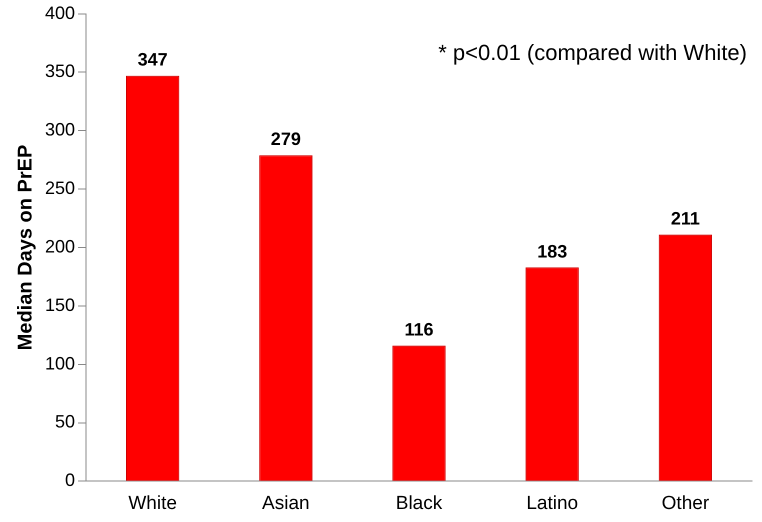 This screenshot has height=522, width=762. What do you see at coordinates (153, 60) in the screenshot?
I see `data-label: 347` at bounding box center [153, 60].